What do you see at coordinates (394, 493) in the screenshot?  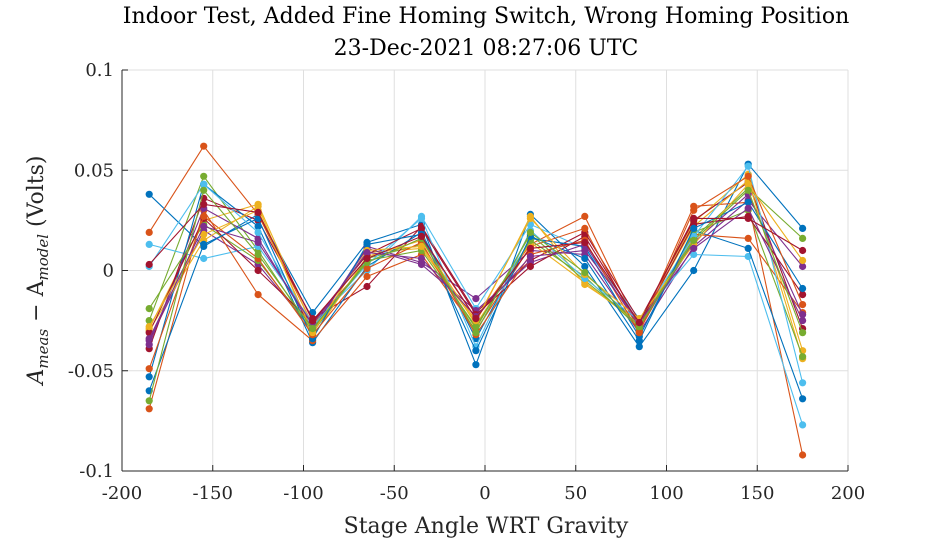 I see `x-tick-label: -50` at bounding box center [394, 493].